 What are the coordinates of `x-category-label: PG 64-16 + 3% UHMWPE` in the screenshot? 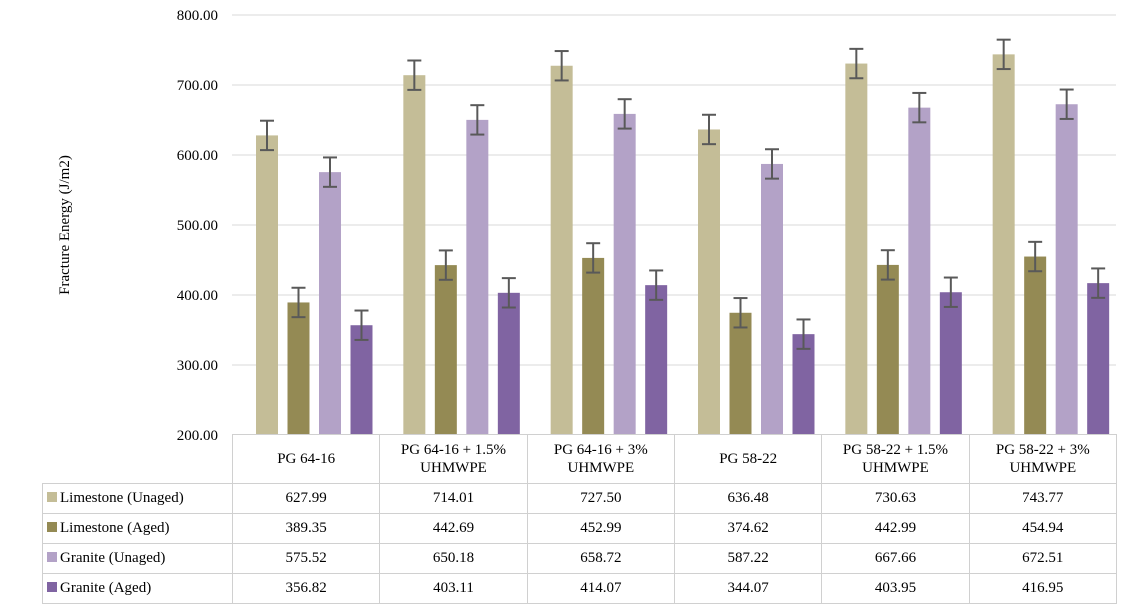 It's located at (600, 459).